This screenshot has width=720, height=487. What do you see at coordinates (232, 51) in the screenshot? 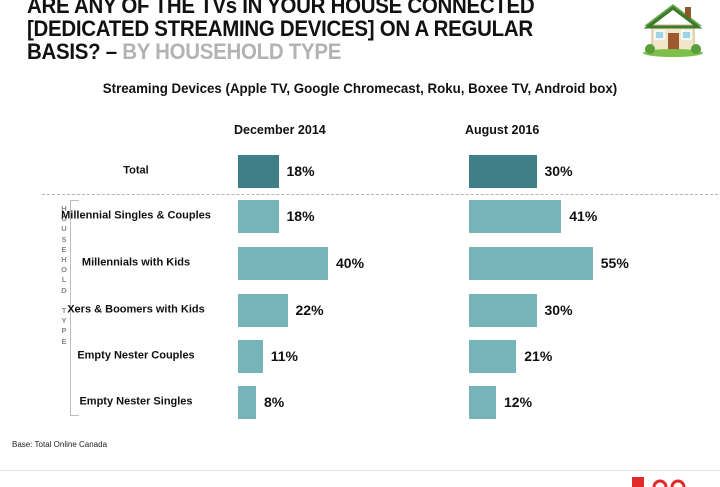
I see `chart-title-suffix: BY HOUSEHOLD TYPE` at bounding box center [232, 51].